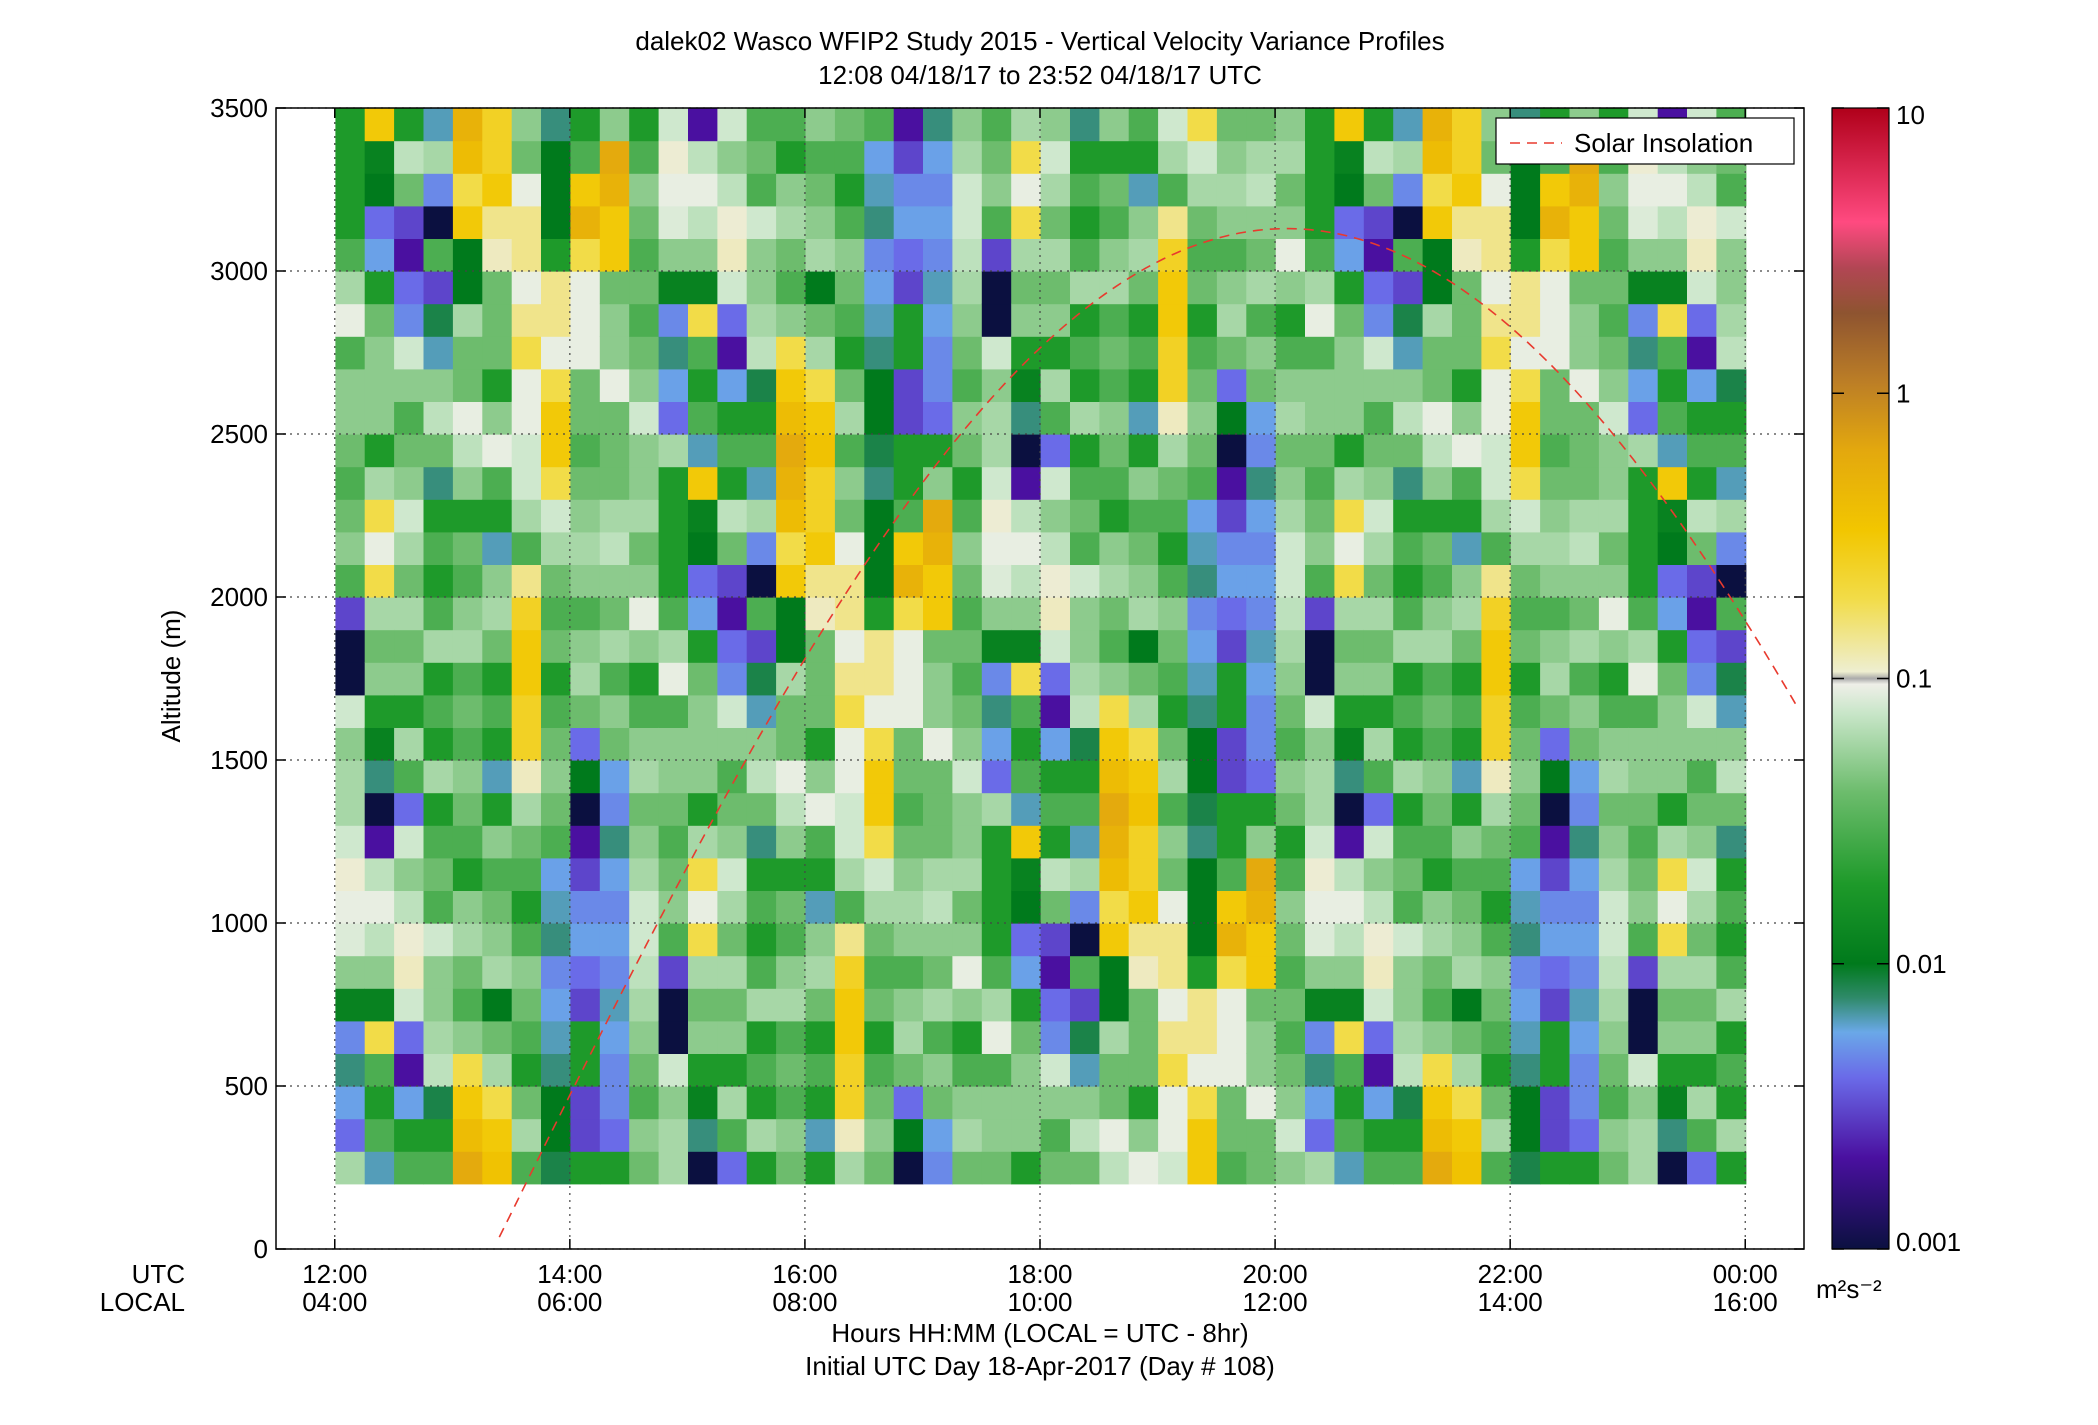 This screenshot has width=2098, height=1425. Describe the element at coordinates (1039, 1333) in the screenshot. I see `x-axis-label-line1: Hours HH:MM (LOCAL = UTC - 8hr)` at that location.